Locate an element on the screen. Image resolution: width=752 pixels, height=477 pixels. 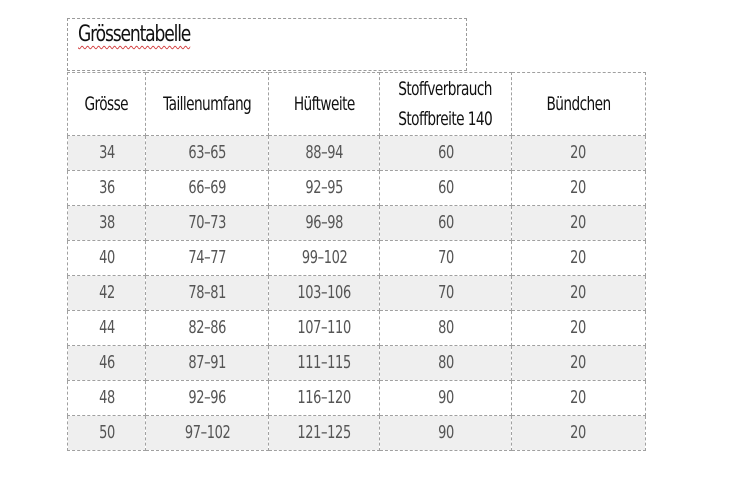
cell-value: 107–110 is located at coordinates (324, 327).